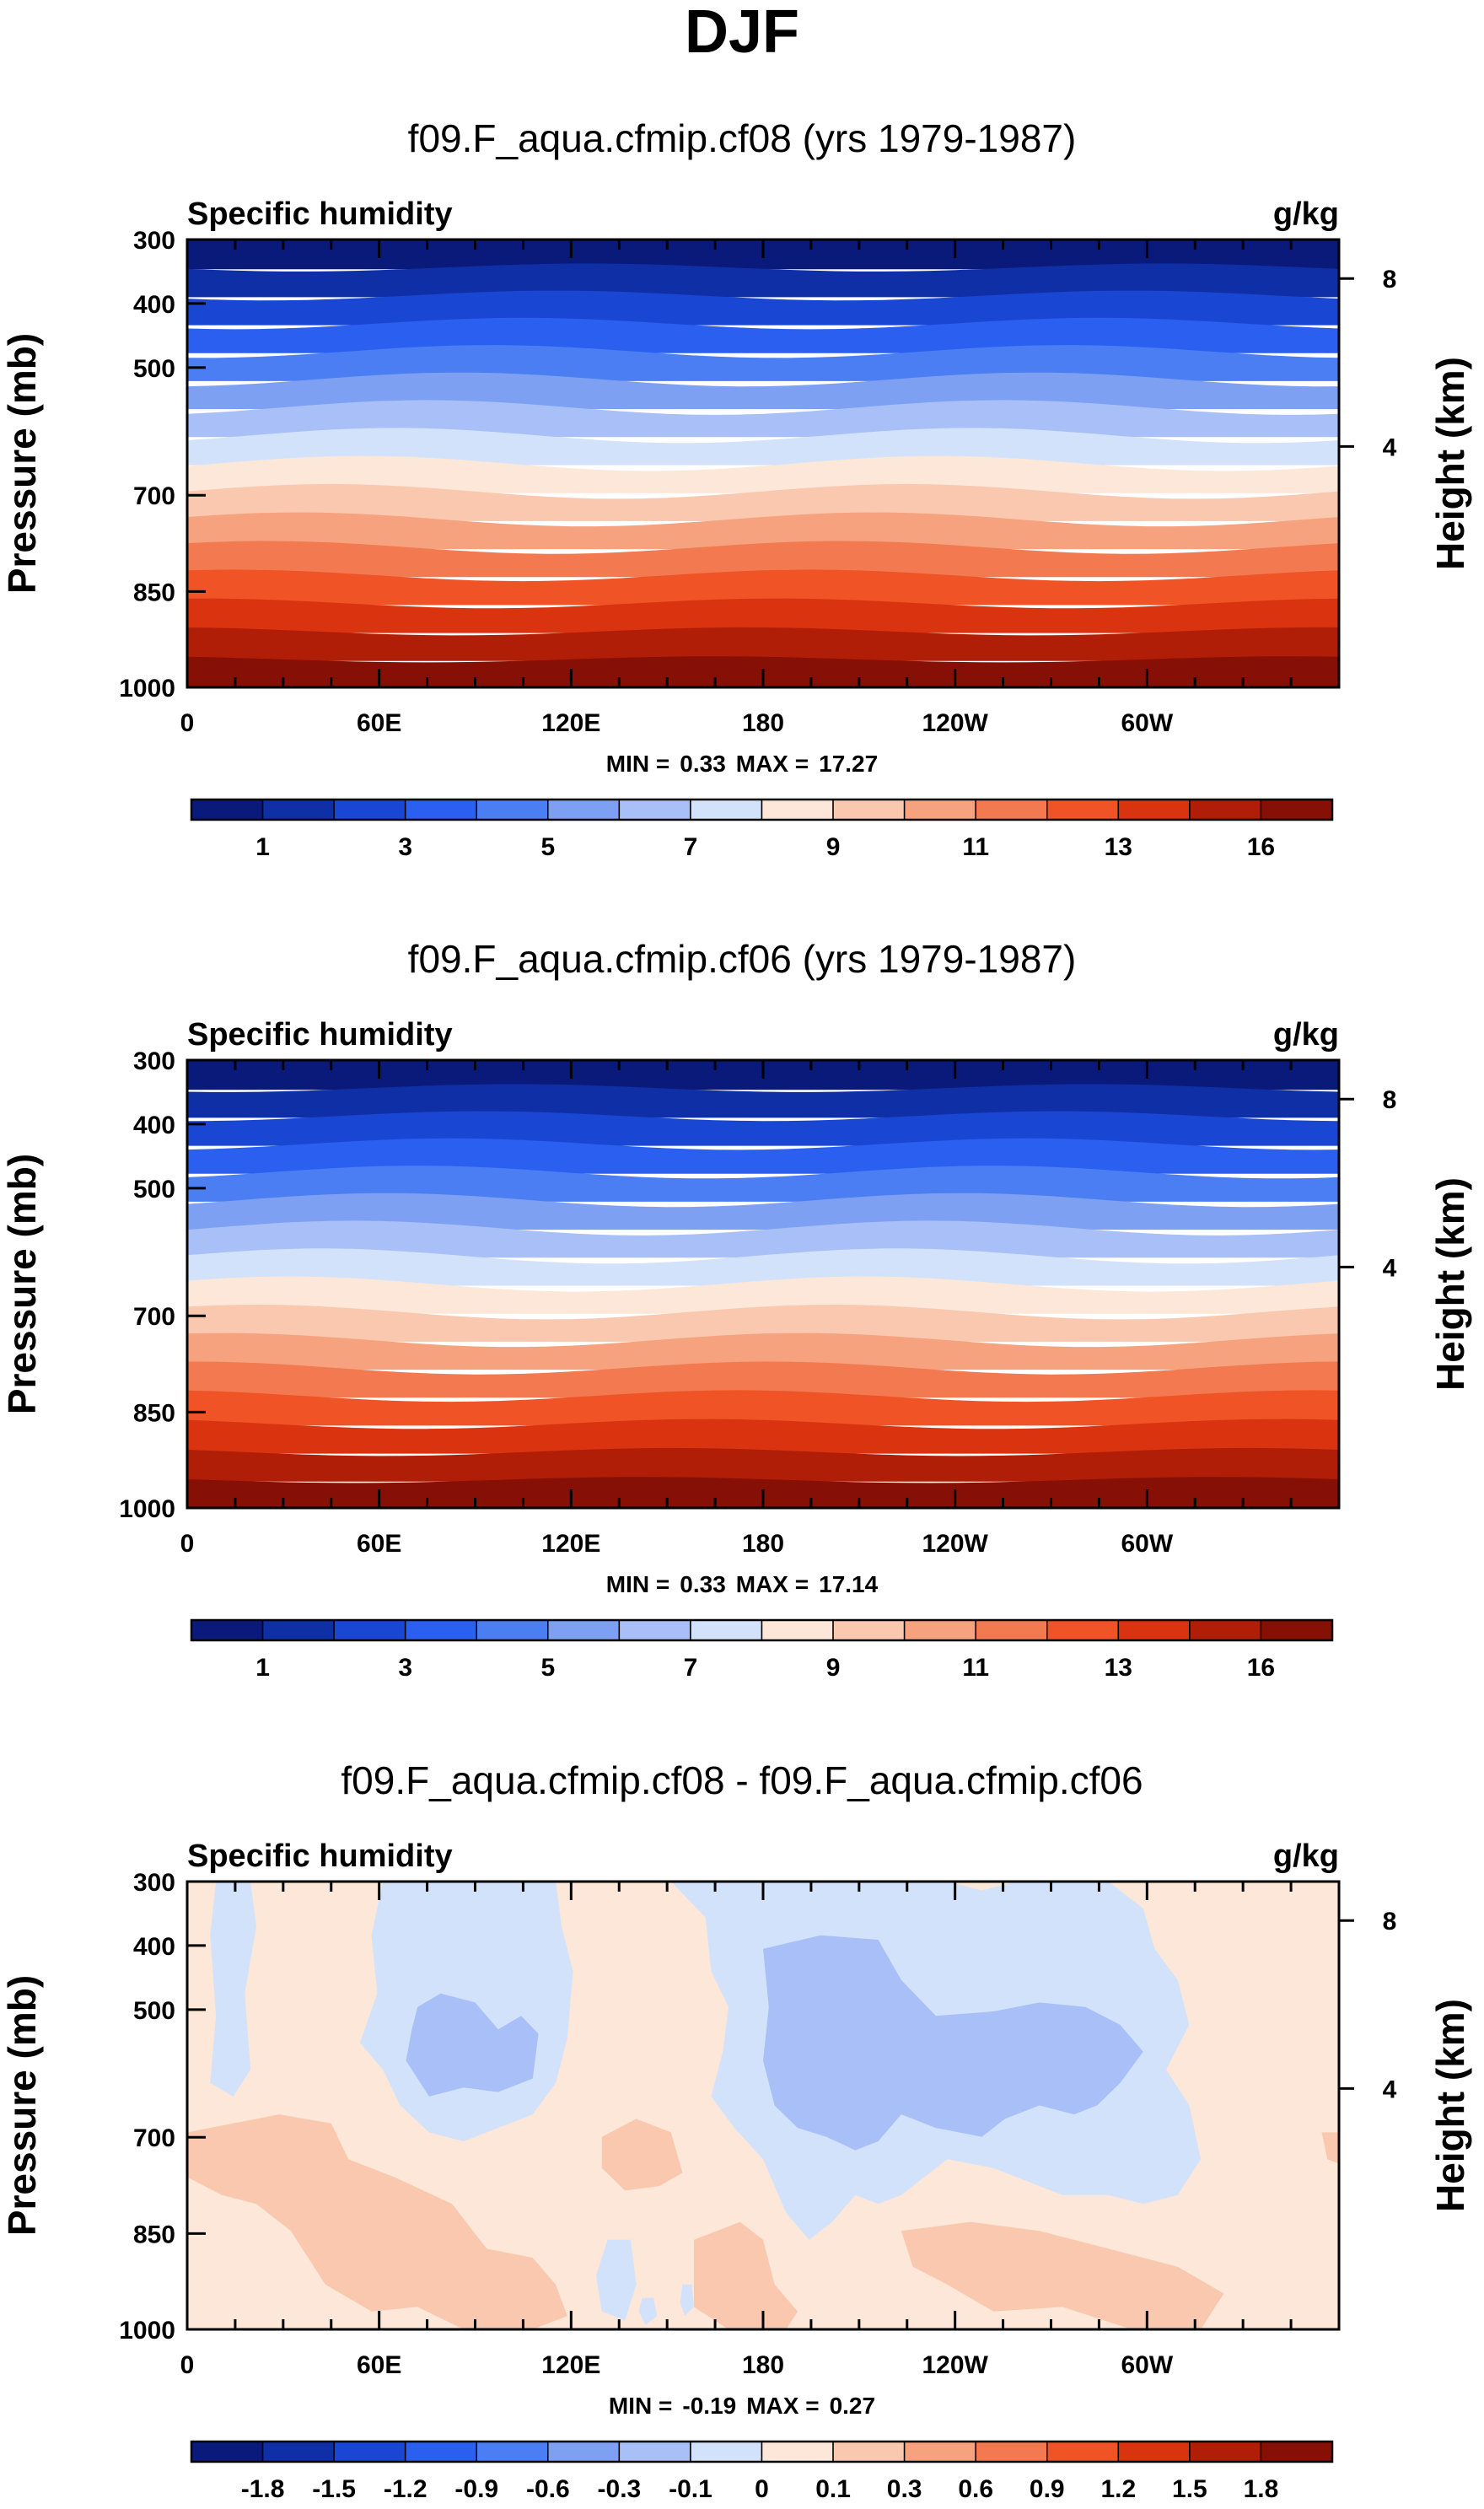  Describe the element at coordinates (848, 764) in the screenshot. I see `max-value: 17.27` at that location.